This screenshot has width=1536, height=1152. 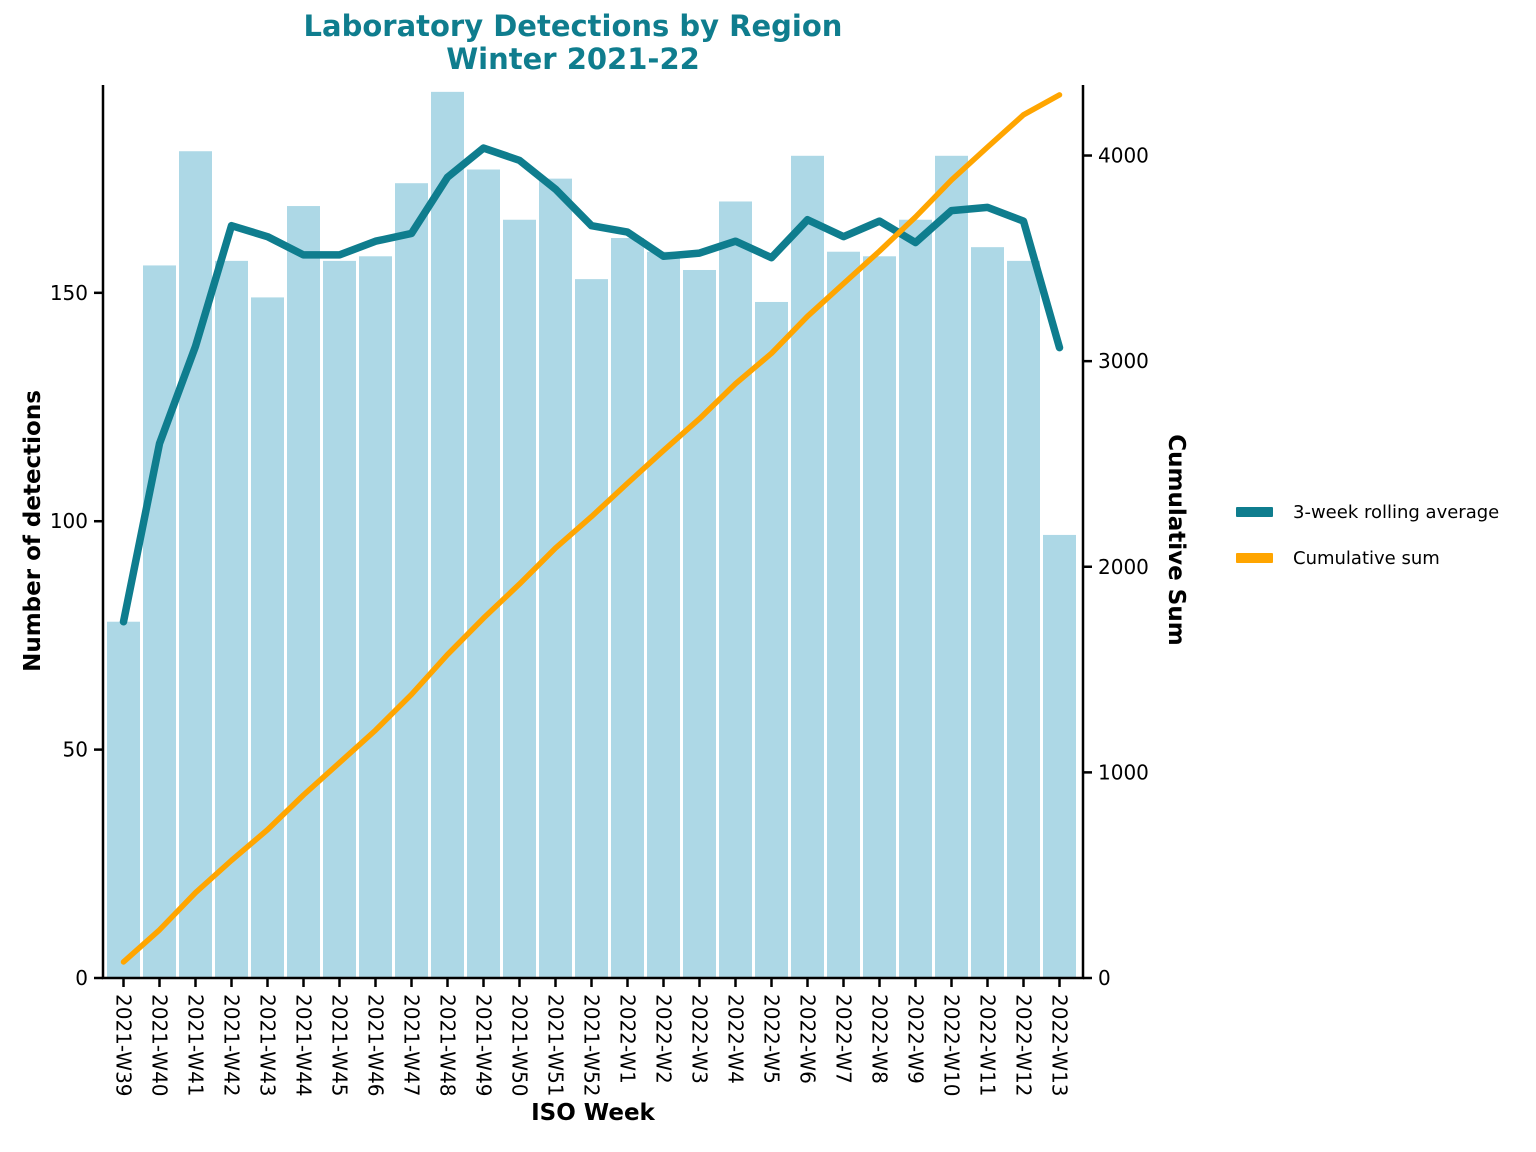 I want to click on x-tick-label: 2021-W42, so click(x=232, y=1045).